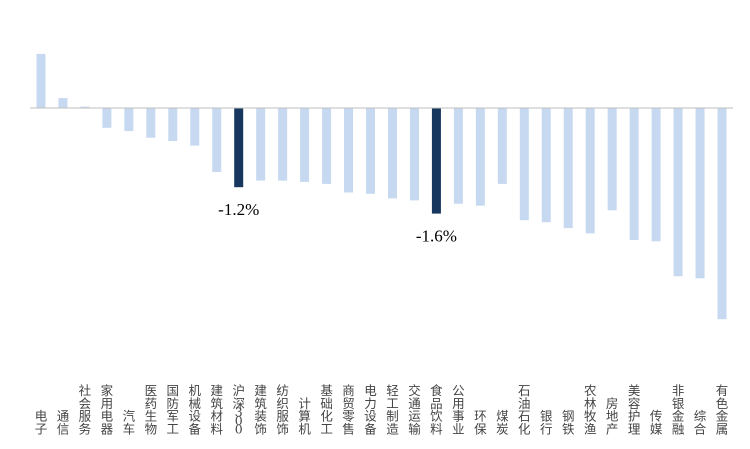 The image size is (750, 449). What do you see at coordinates (238, 409) in the screenshot?
I see `category-label: 沪深 3 0 0` at bounding box center [238, 409].